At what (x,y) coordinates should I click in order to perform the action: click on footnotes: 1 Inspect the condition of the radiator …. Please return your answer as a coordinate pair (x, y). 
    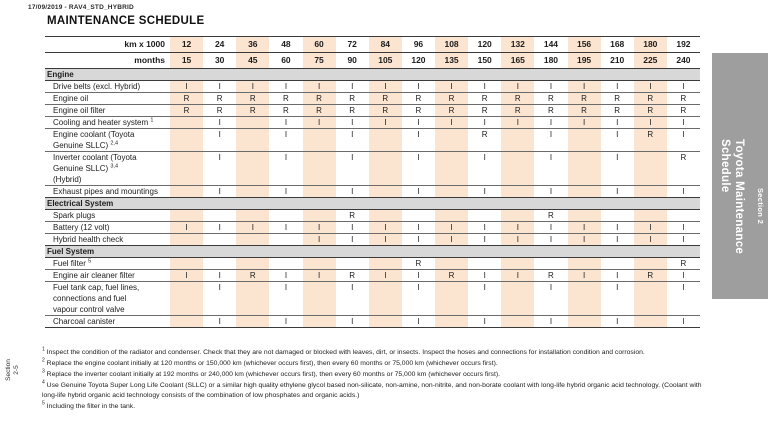
    Looking at the image, I should click on (374, 380).